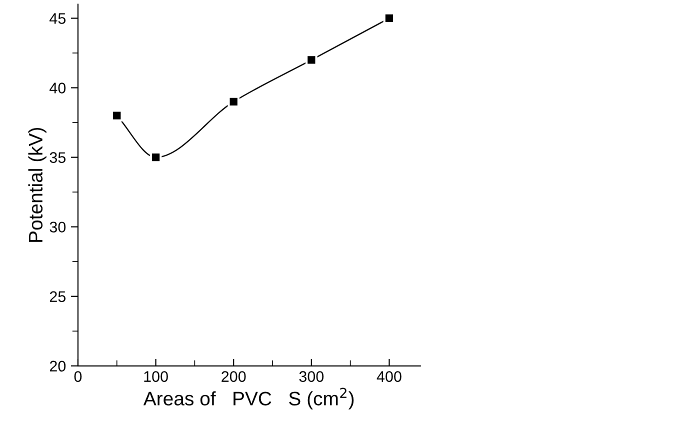 This screenshot has height=433, width=678. I want to click on y-tick-label: 35, so click(58, 157).